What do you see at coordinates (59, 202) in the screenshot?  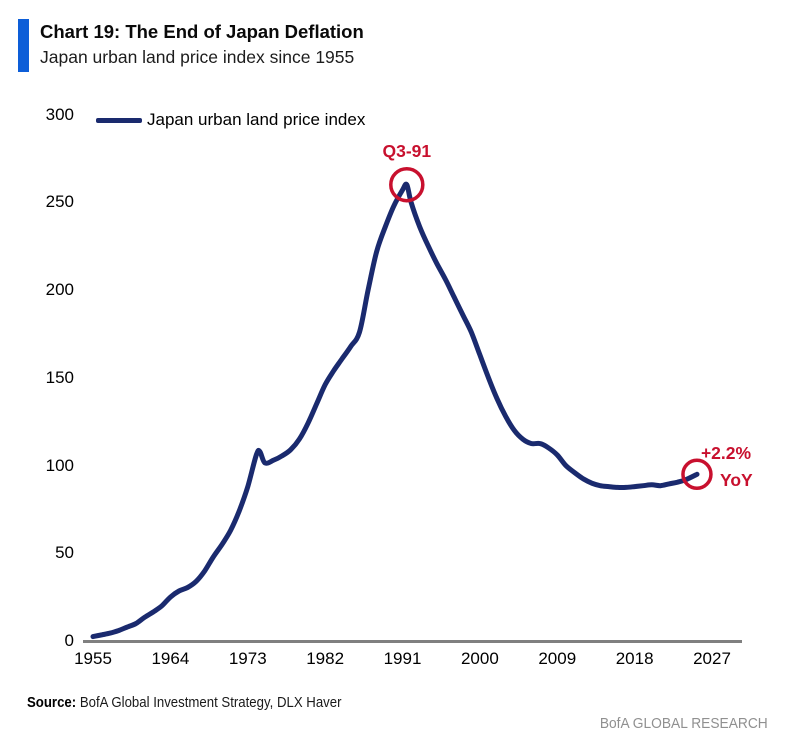 I see `y-axis-tick-label: 250` at bounding box center [59, 202].